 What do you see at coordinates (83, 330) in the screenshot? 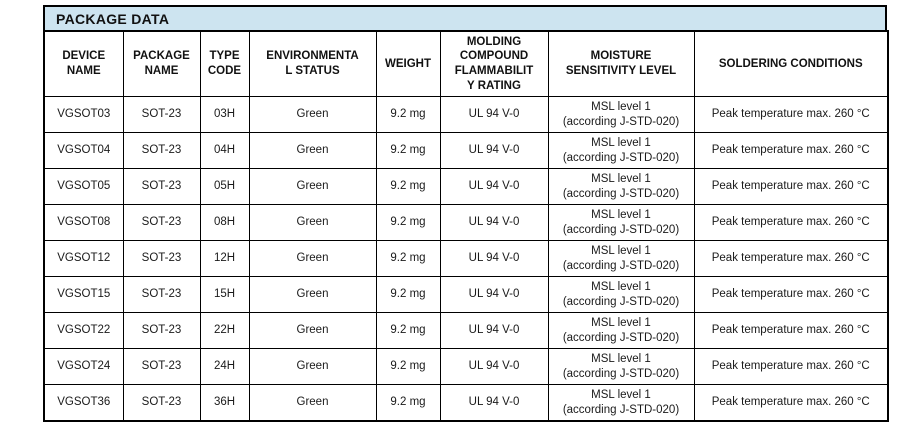
I see `table-cell: VGSOT22` at bounding box center [83, 330].